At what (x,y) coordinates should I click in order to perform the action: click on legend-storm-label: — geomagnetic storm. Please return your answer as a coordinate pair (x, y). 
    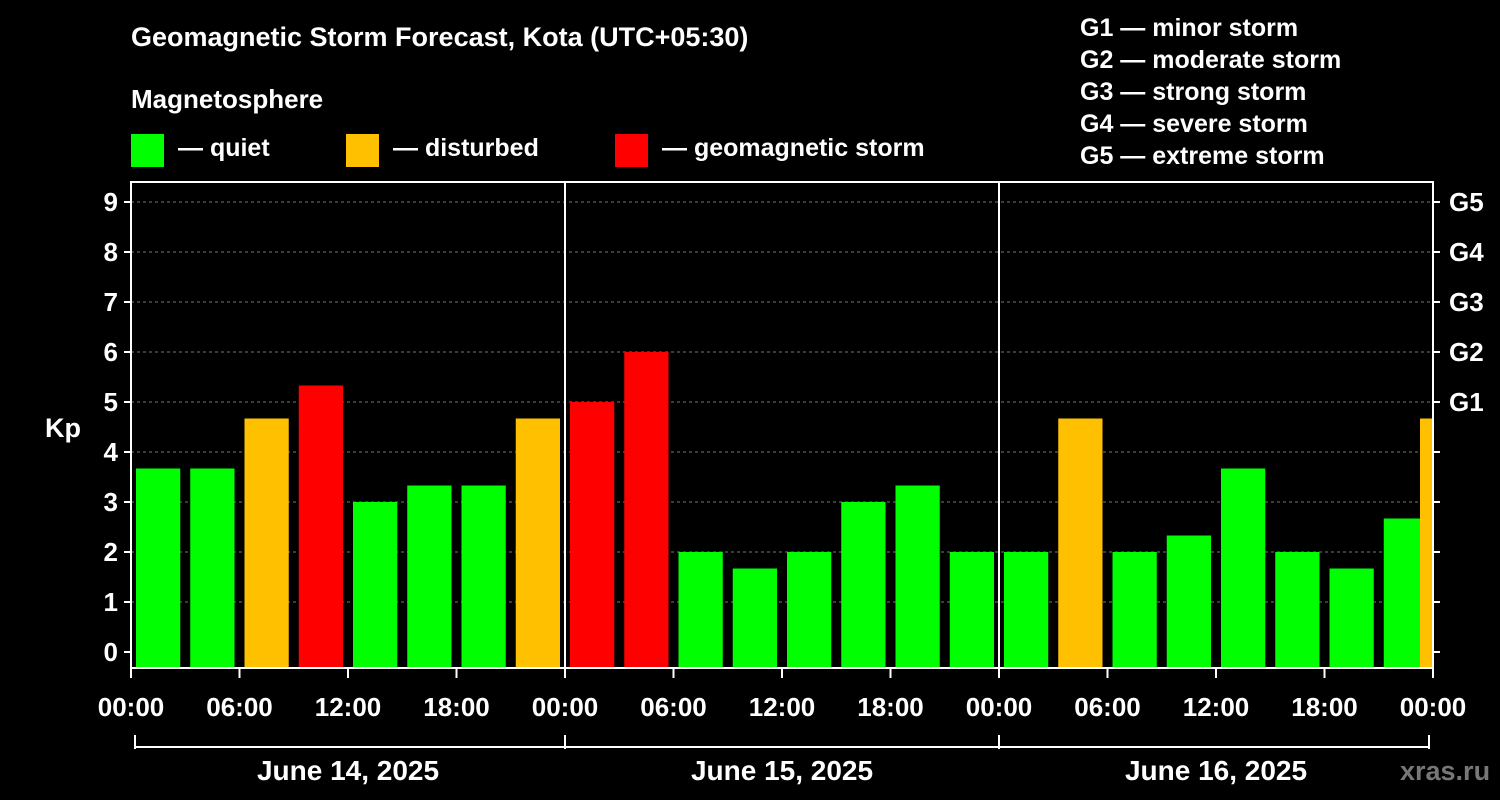
    Looking at the image, I should click on (793, 148).